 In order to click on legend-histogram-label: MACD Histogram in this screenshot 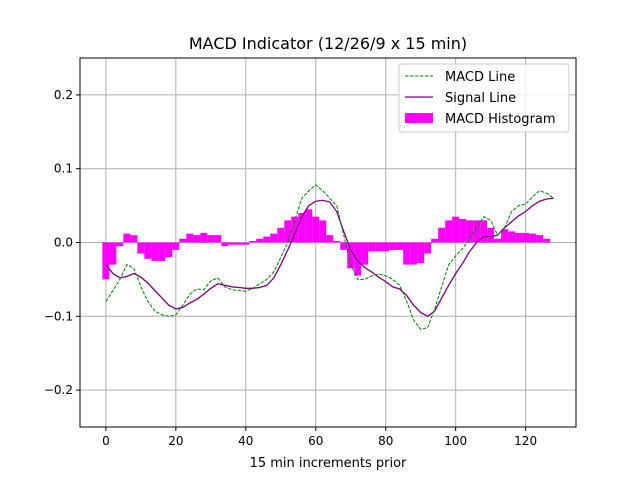, I will do `click(500, 119)`.